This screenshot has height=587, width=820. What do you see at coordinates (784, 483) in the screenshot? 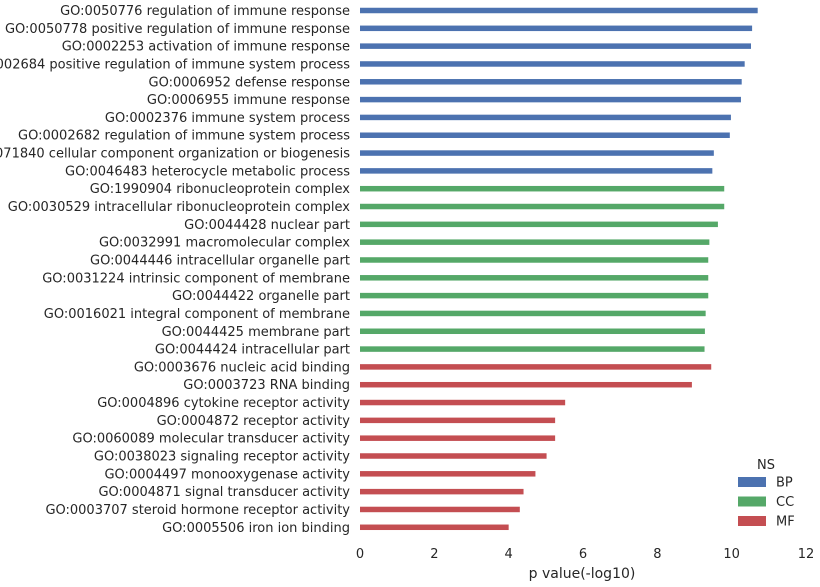
I see `legend-label-bp: BP` at bounding box center [784, 483].